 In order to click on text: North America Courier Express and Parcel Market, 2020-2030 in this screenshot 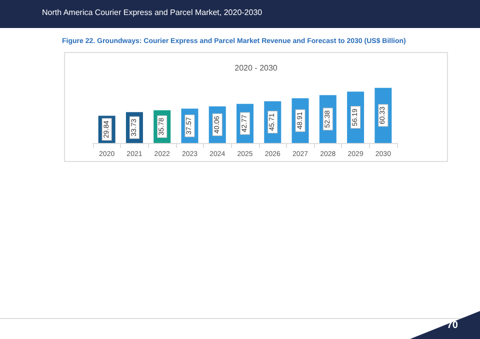, I will do `click(152, 12)`.